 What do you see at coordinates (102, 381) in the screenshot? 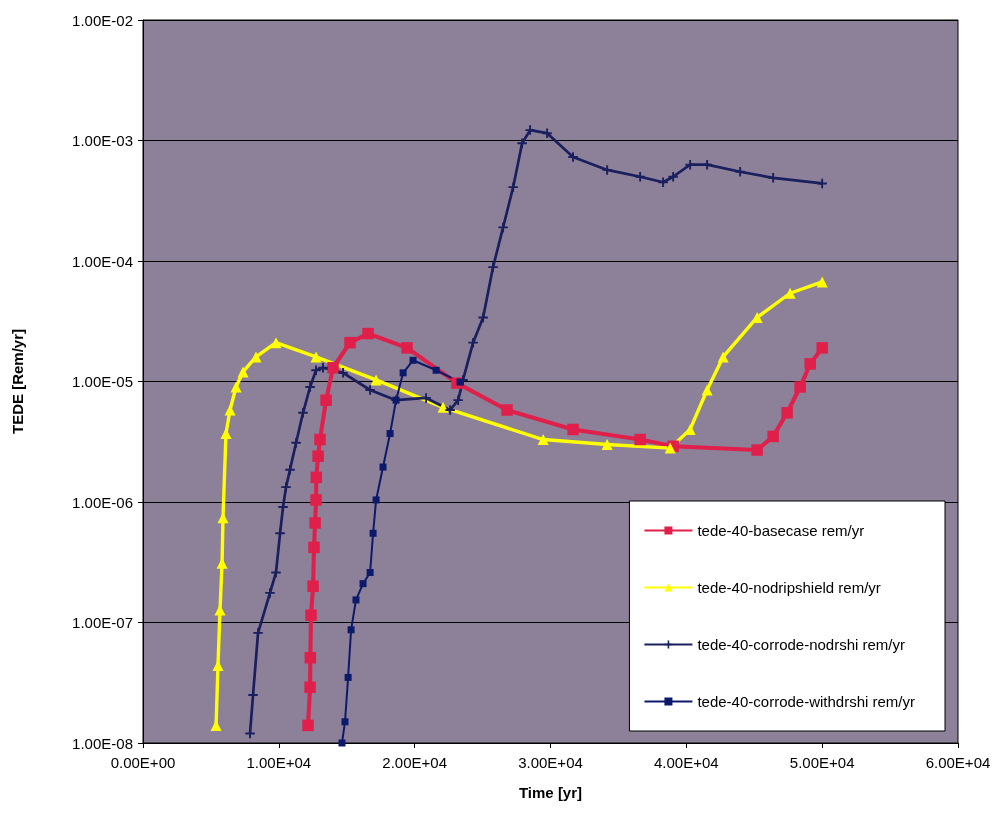
I see `y-tick-label: 1.00E-05` at bounding box center [102, 381].